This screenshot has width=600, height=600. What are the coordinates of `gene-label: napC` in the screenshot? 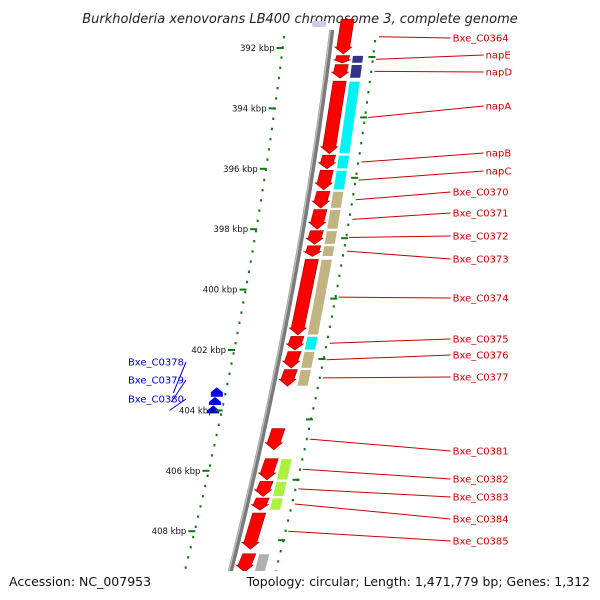 It's located at (499, 172).